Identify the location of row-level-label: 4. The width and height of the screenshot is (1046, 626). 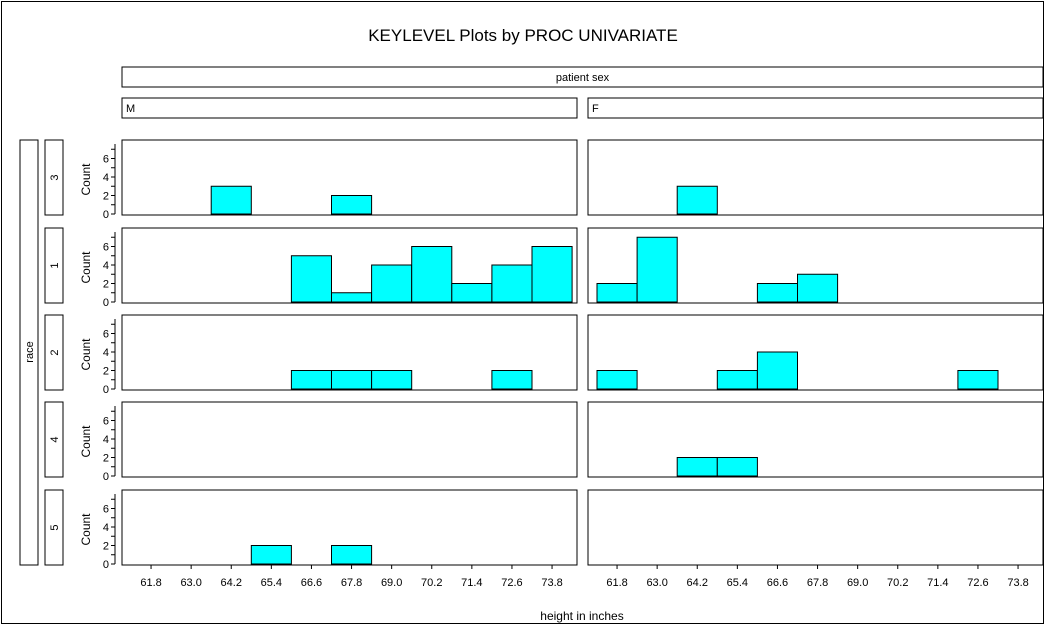
(55, 439).